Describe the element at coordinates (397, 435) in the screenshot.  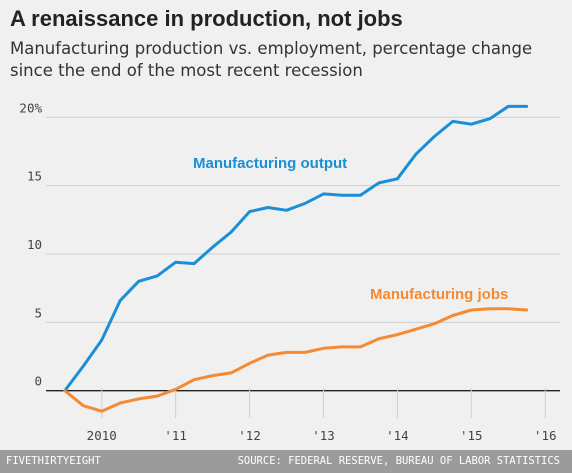
I see `x-tick-label: '14` at that location.